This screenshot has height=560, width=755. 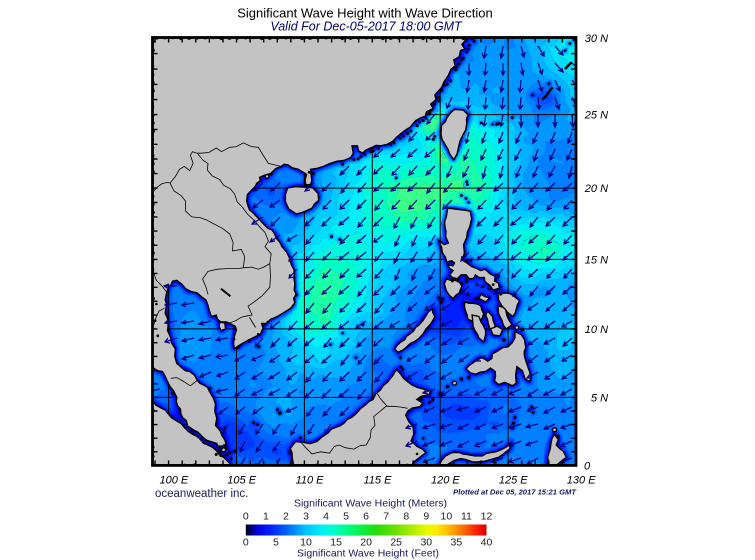 I want to click on svg-text: Significant Wave Height (Feet), so click(x=368, y=554).